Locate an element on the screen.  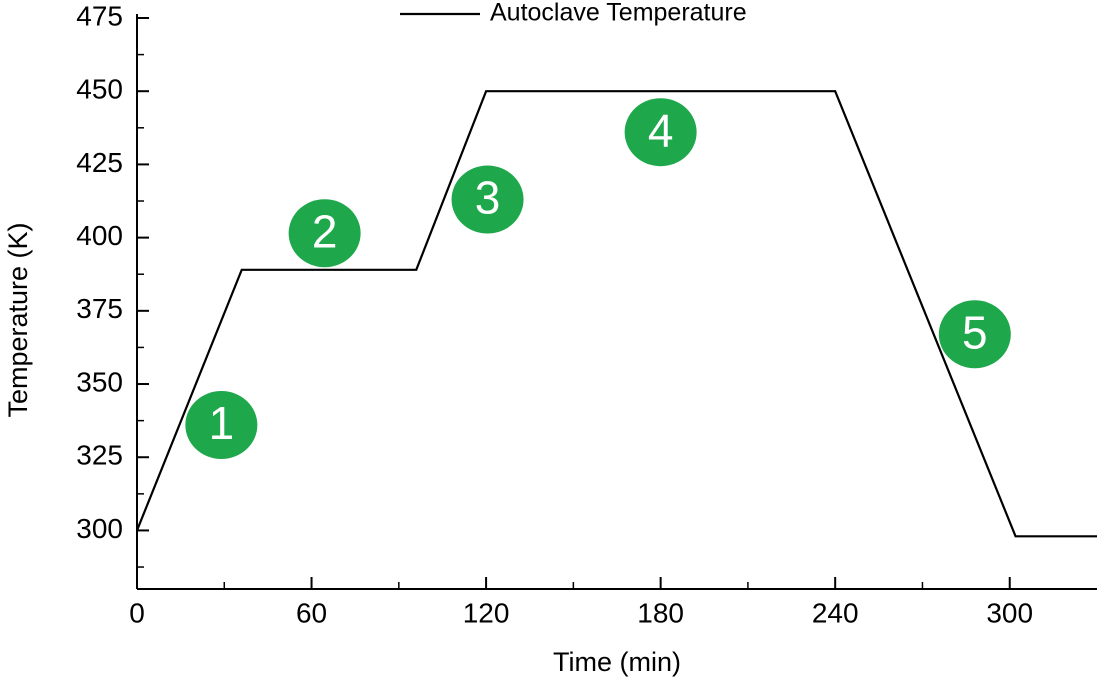
annotation-label: 3 is located at coordinates (488, 198).